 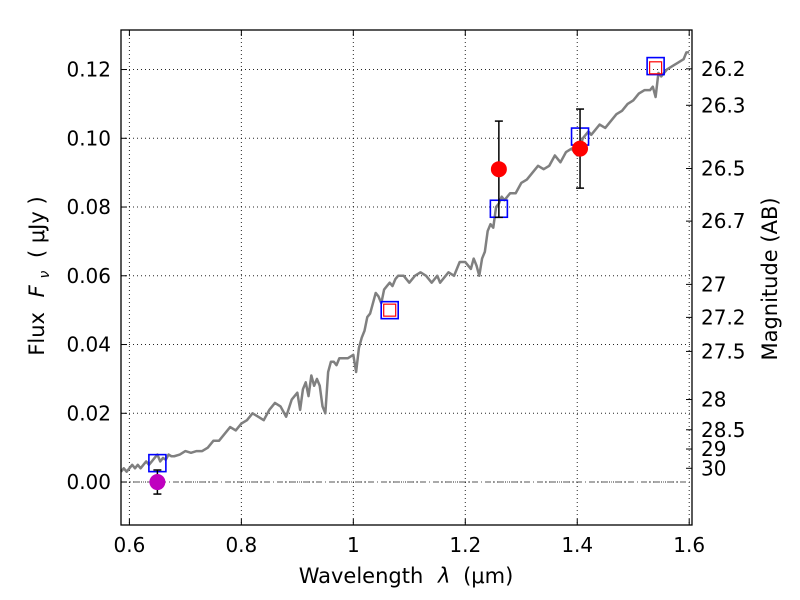 What do you see at coordinates (723, 221) in the screenshot?
I see `magnitude-tick-label: 26.7` at bounding box center [723, 221].